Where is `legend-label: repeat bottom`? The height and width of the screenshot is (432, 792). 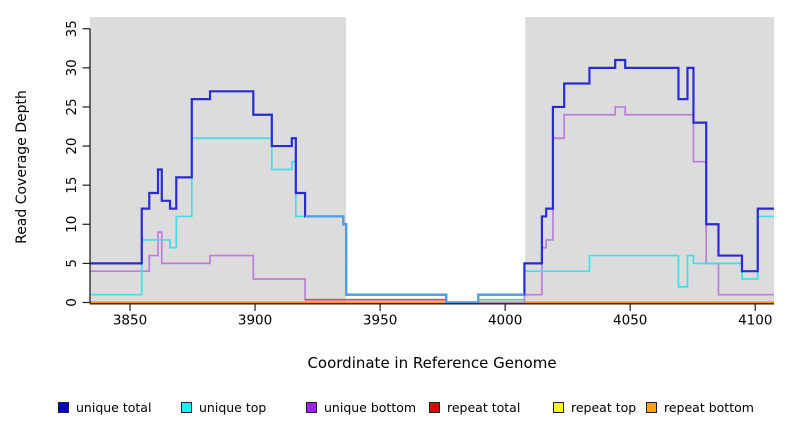
legend-label: repeat bottom is located at coordinates (709, 407).